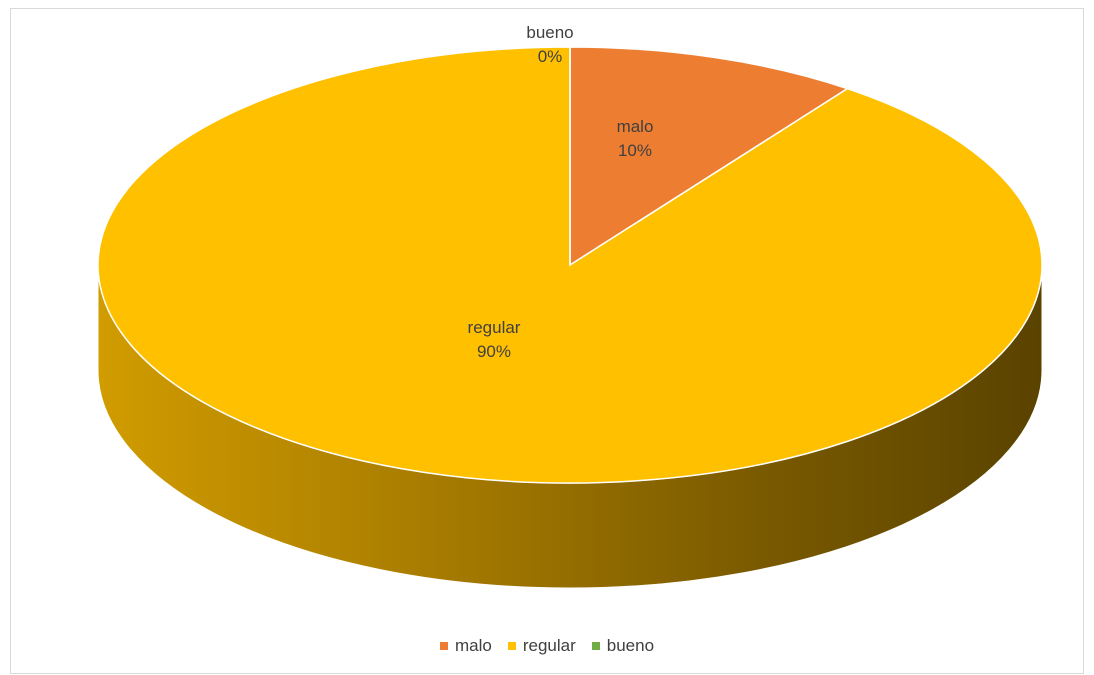 The width and height of the screenshot is (1094, 675). I want to click on data-label-malo-value: 10%, so click(635, 150).